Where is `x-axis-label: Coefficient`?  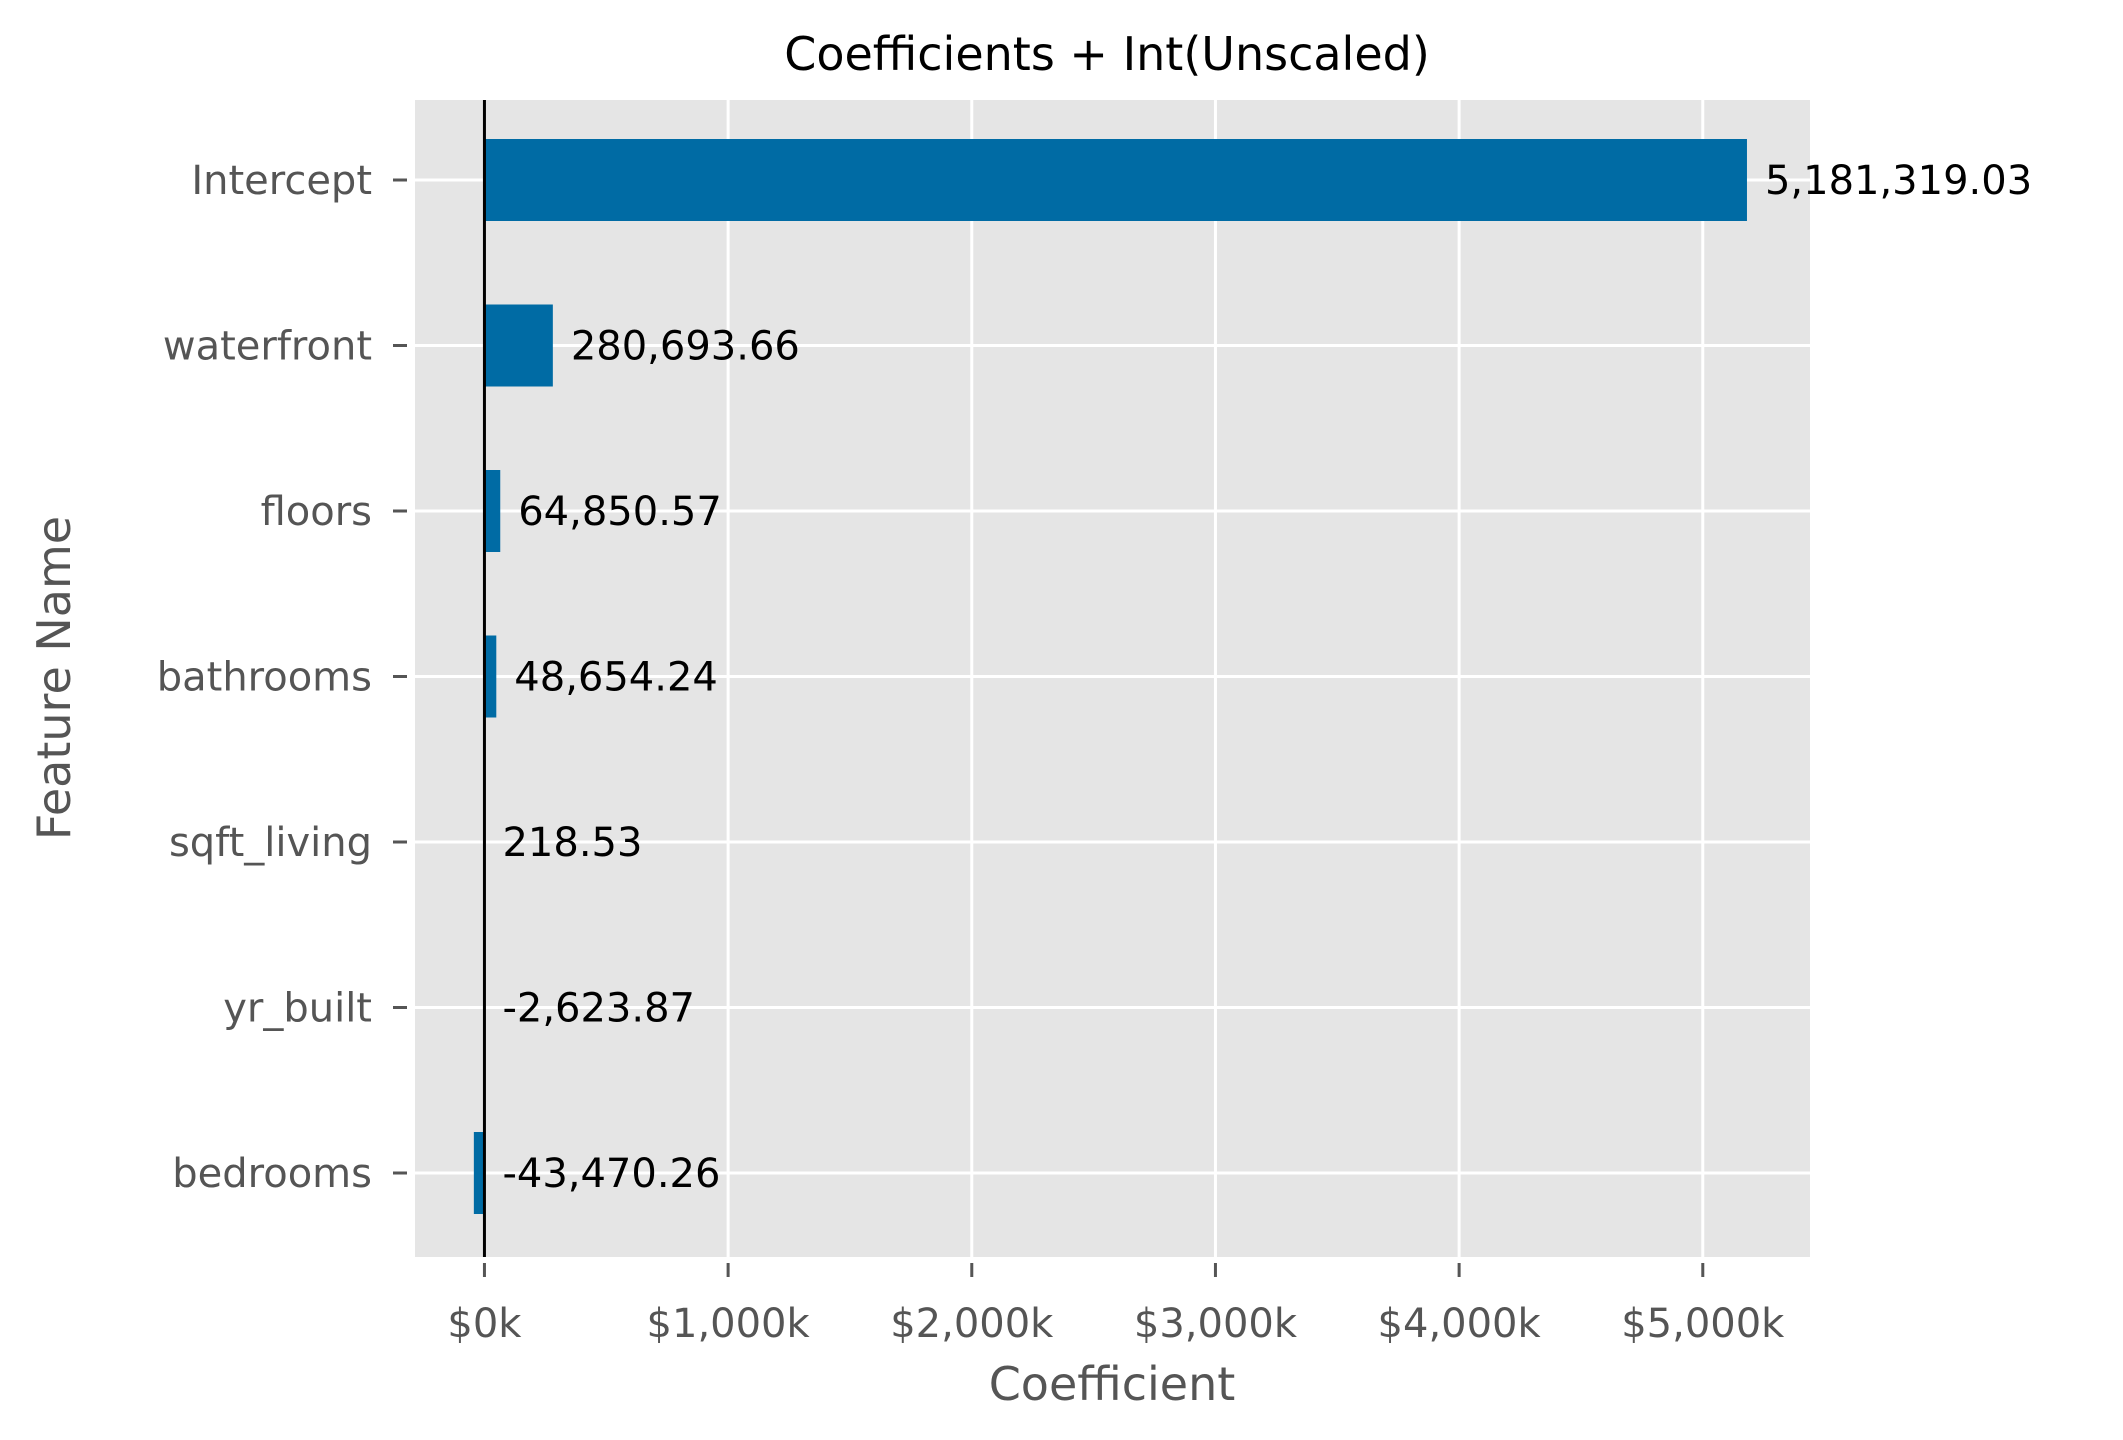 x-axis-label: Coefficient is located at coordinates (1112, 1384).